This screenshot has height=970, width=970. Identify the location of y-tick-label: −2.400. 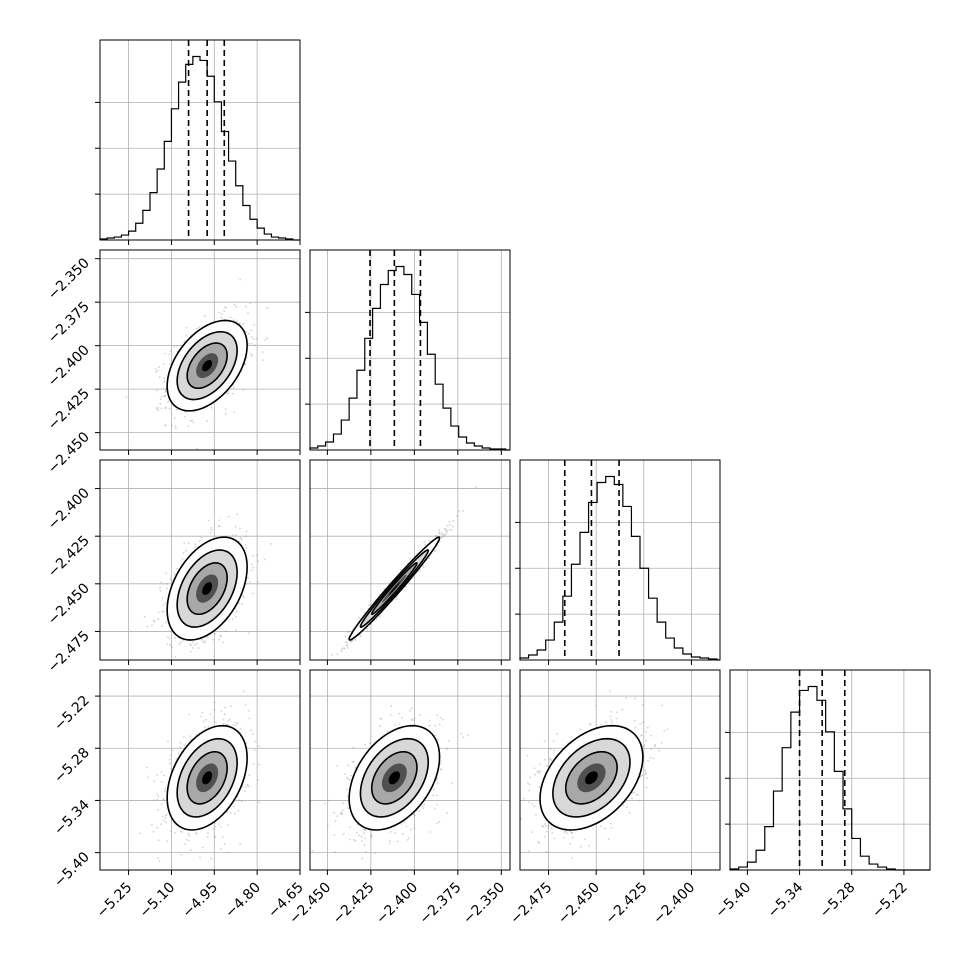
(69, 366).